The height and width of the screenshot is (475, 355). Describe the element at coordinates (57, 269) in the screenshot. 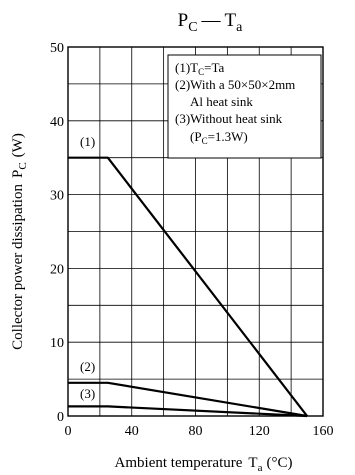

I see `y-tick-label: 20` at that location.